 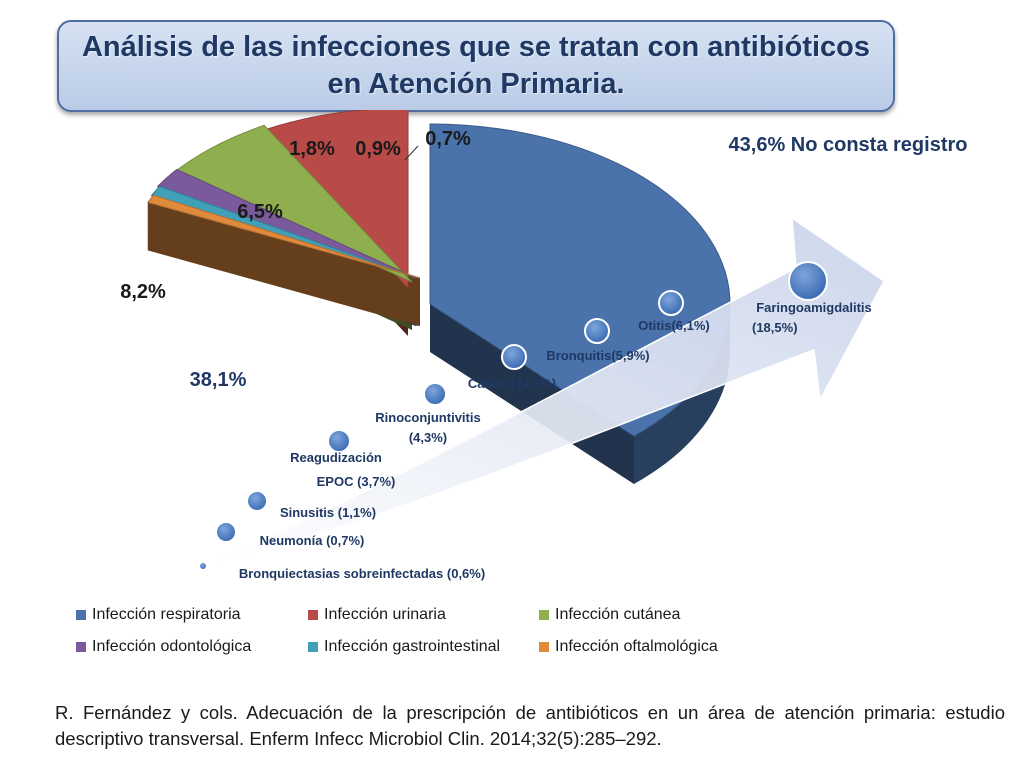 I want to click on legend-item-infecci-n-respiratoria: Infección respiratoria, so click(x=158, y=615).